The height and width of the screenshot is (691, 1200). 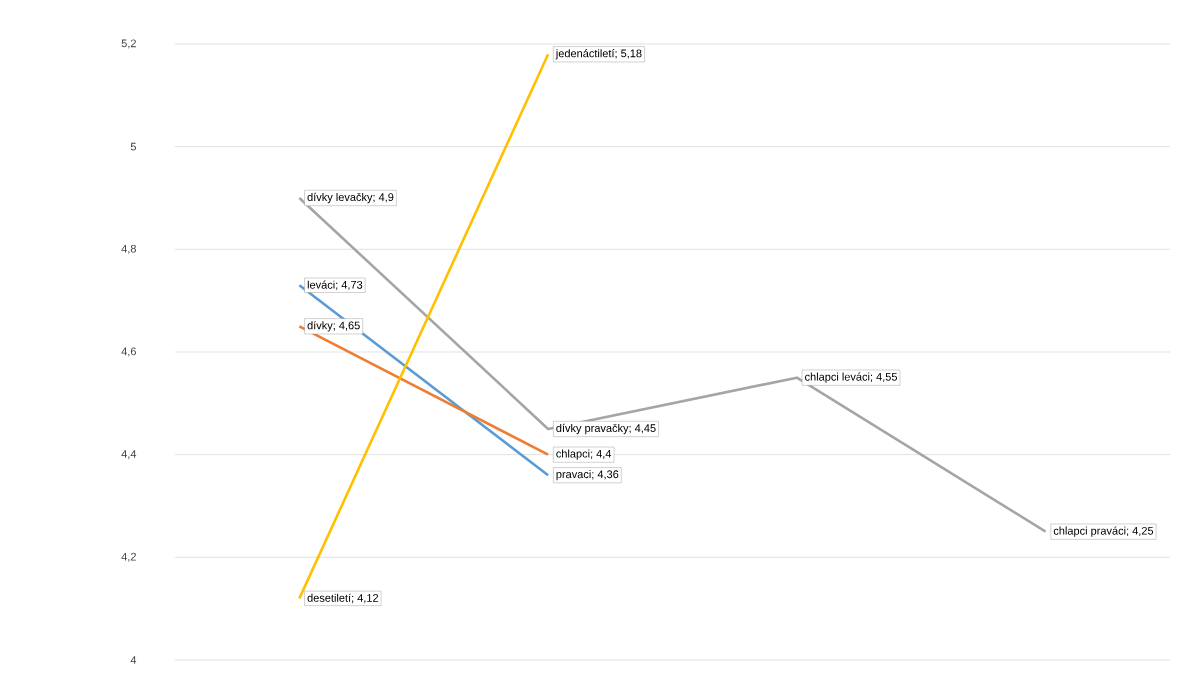 What do you see at coordinates (1103, 531) in the screenshot?
I see `data-label: chlapci praváci; 4,25` at bounding box center [1103, 531].